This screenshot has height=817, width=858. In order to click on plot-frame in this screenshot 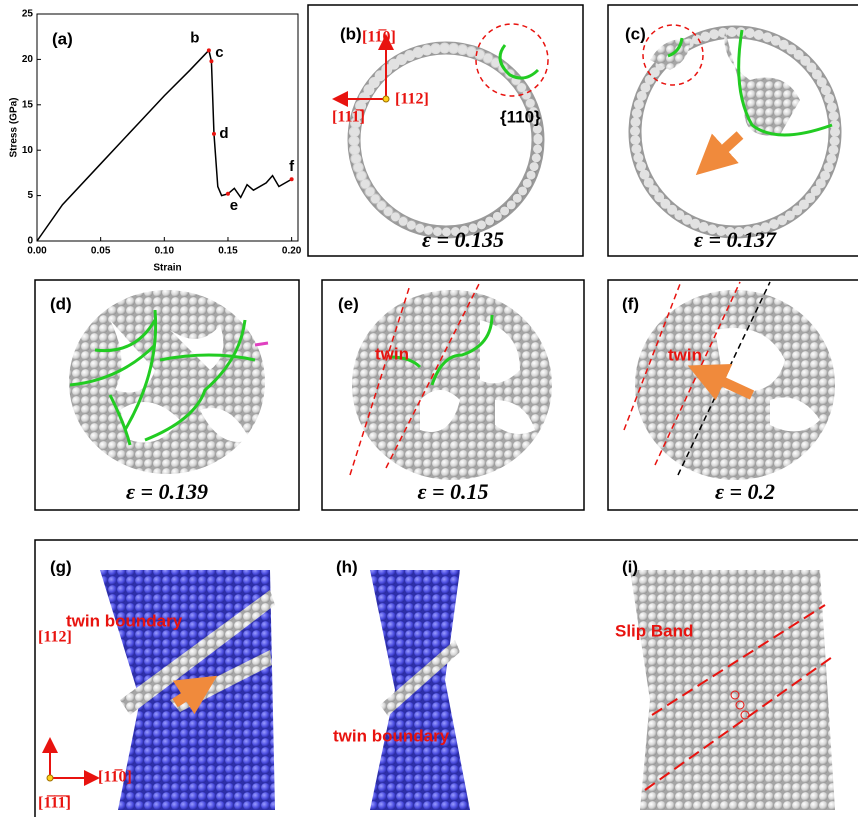, I will do `click(167, 127)`.